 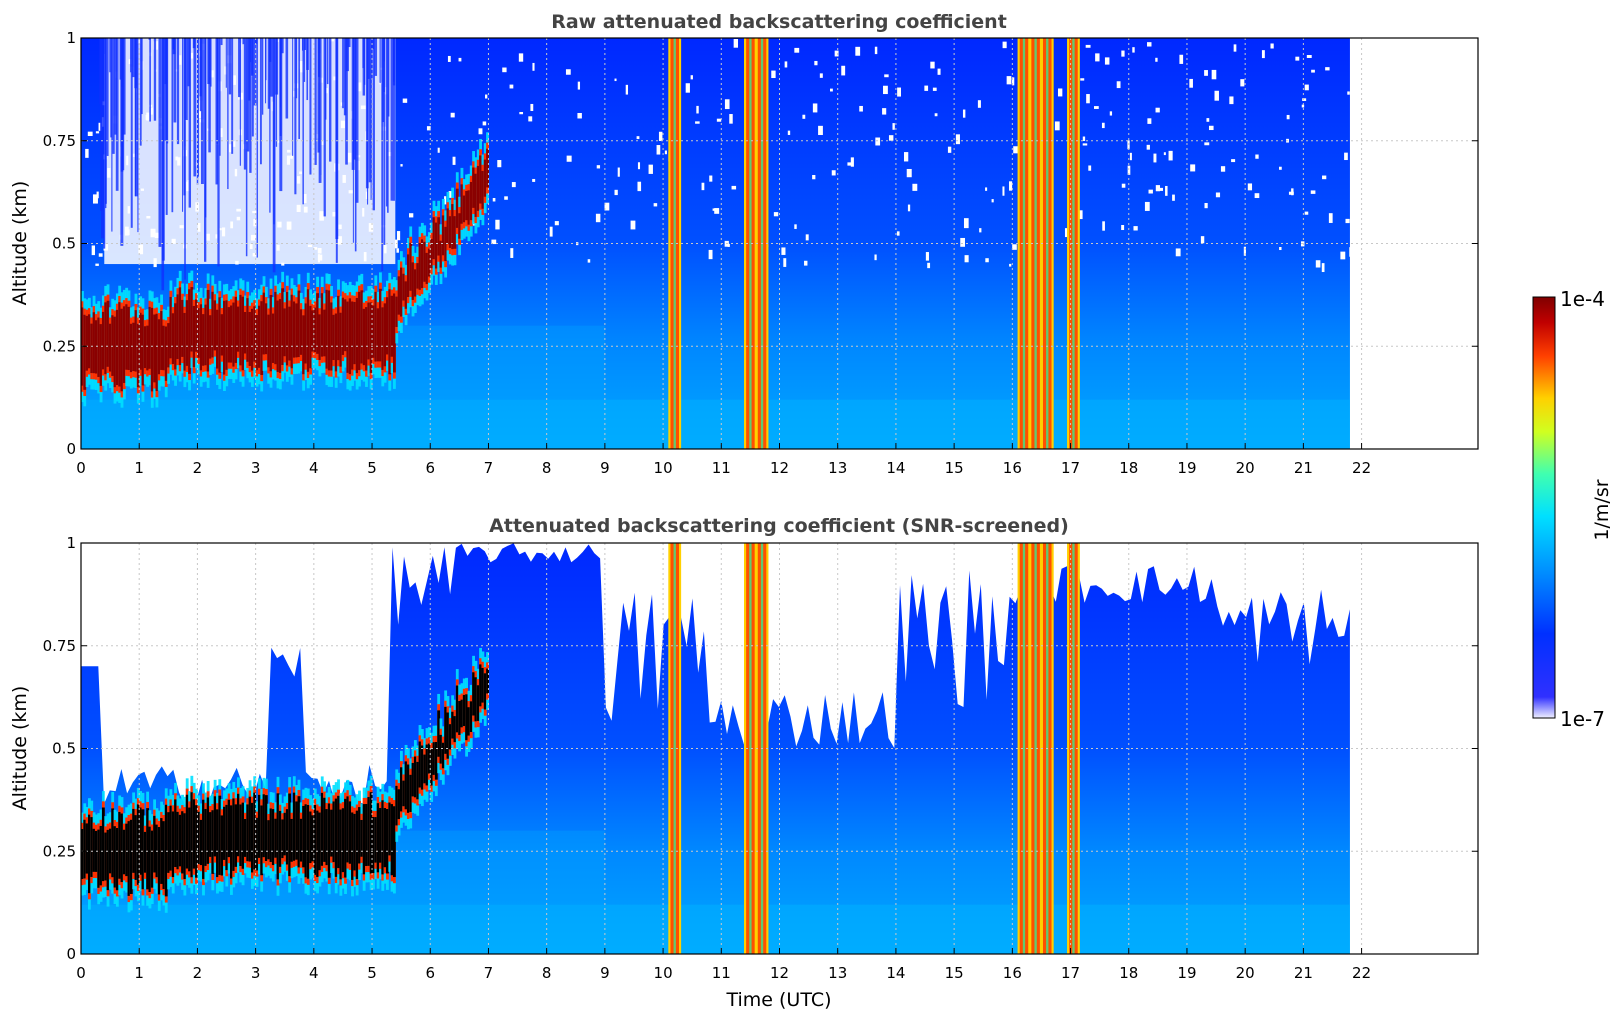 I want to click on precip-band-line, so click(x=1035, y=243).